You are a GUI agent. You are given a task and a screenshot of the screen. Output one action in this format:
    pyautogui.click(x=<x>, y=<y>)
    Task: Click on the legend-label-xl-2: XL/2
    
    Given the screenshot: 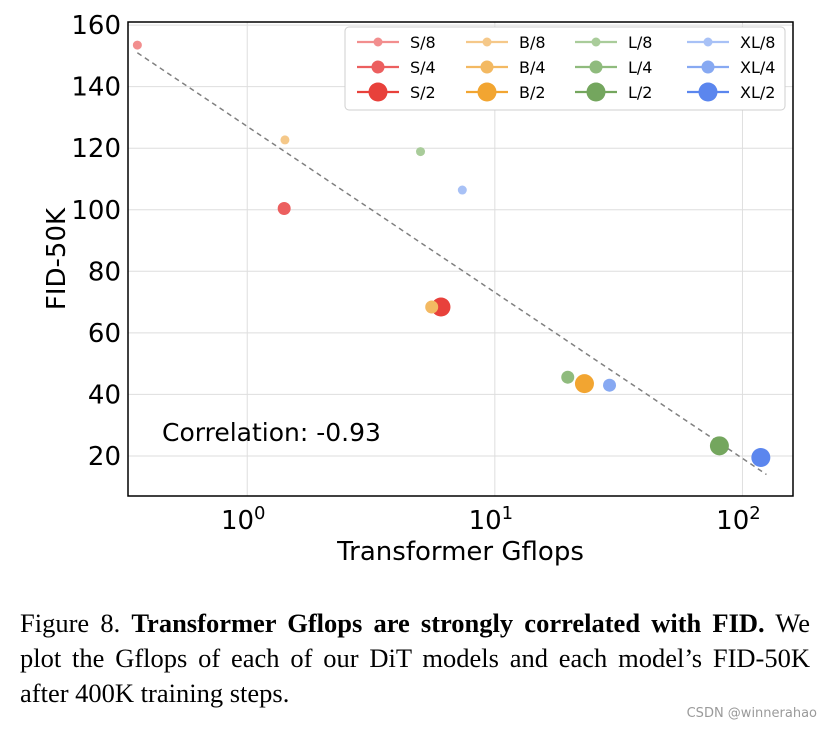 What is the action you would take?
    pyautogui.click(x=757, y=92)
    